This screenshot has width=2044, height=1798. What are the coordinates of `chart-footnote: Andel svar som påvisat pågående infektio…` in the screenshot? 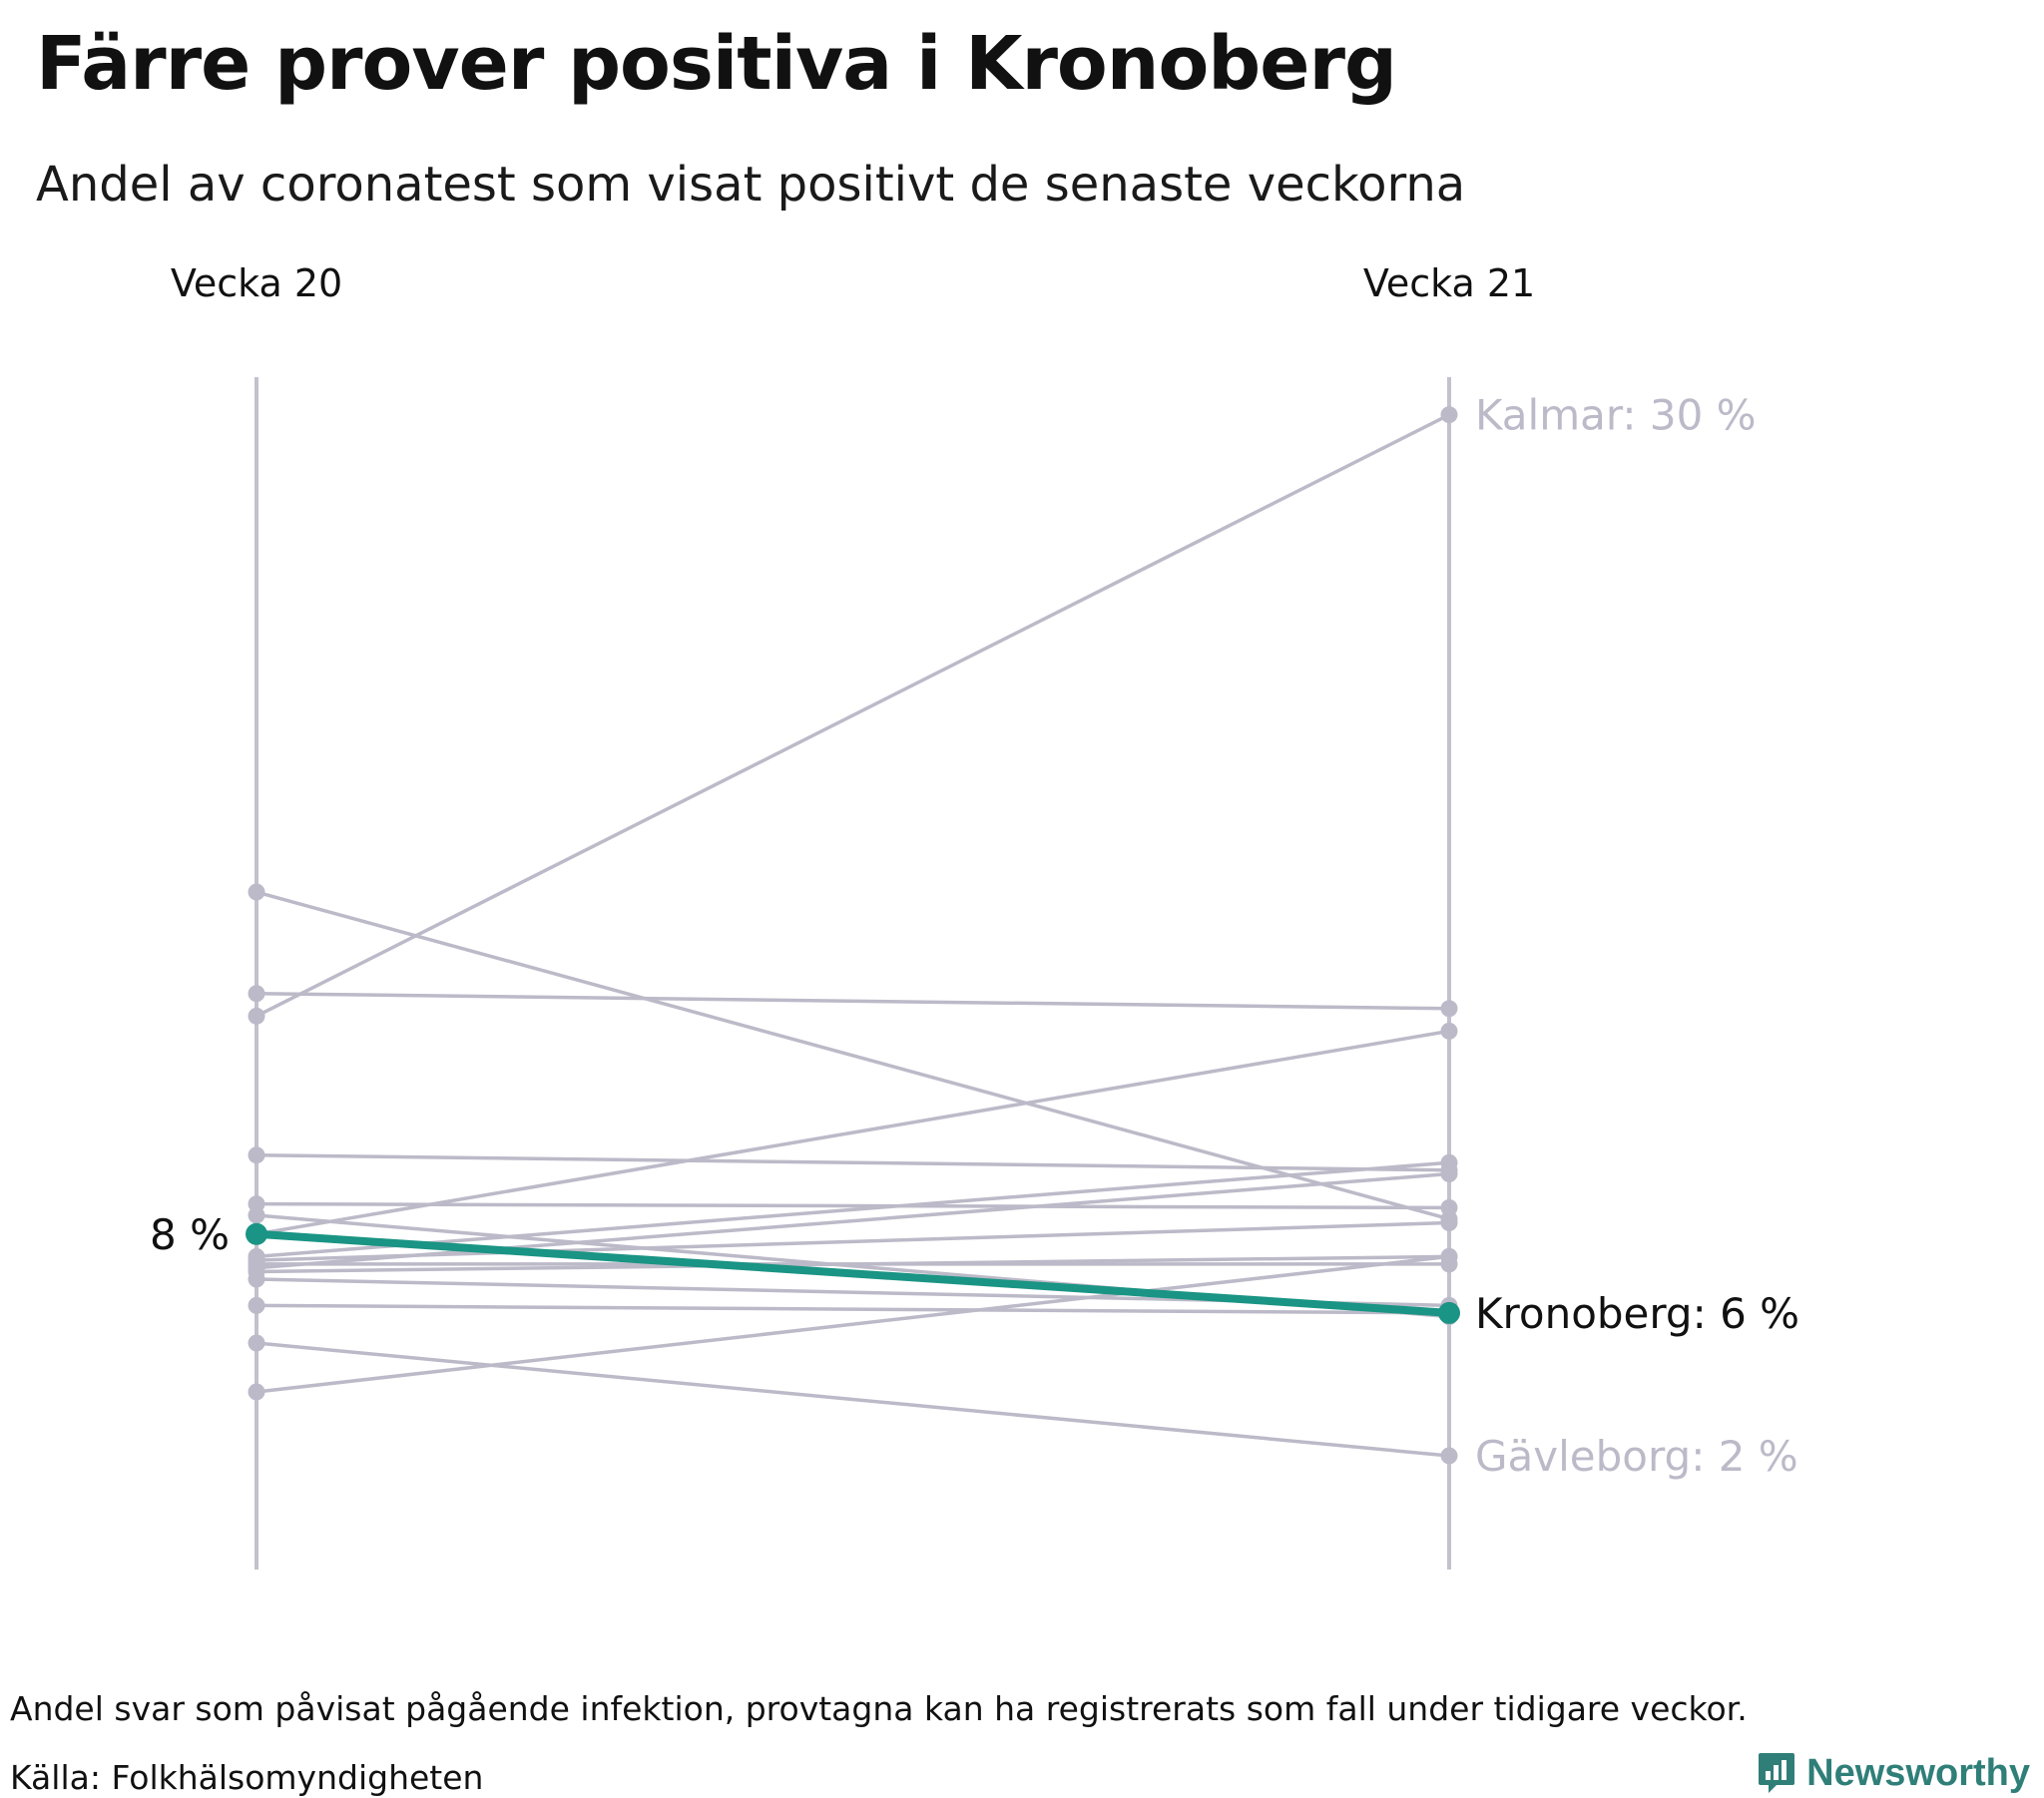 It's located at (879, 1709).